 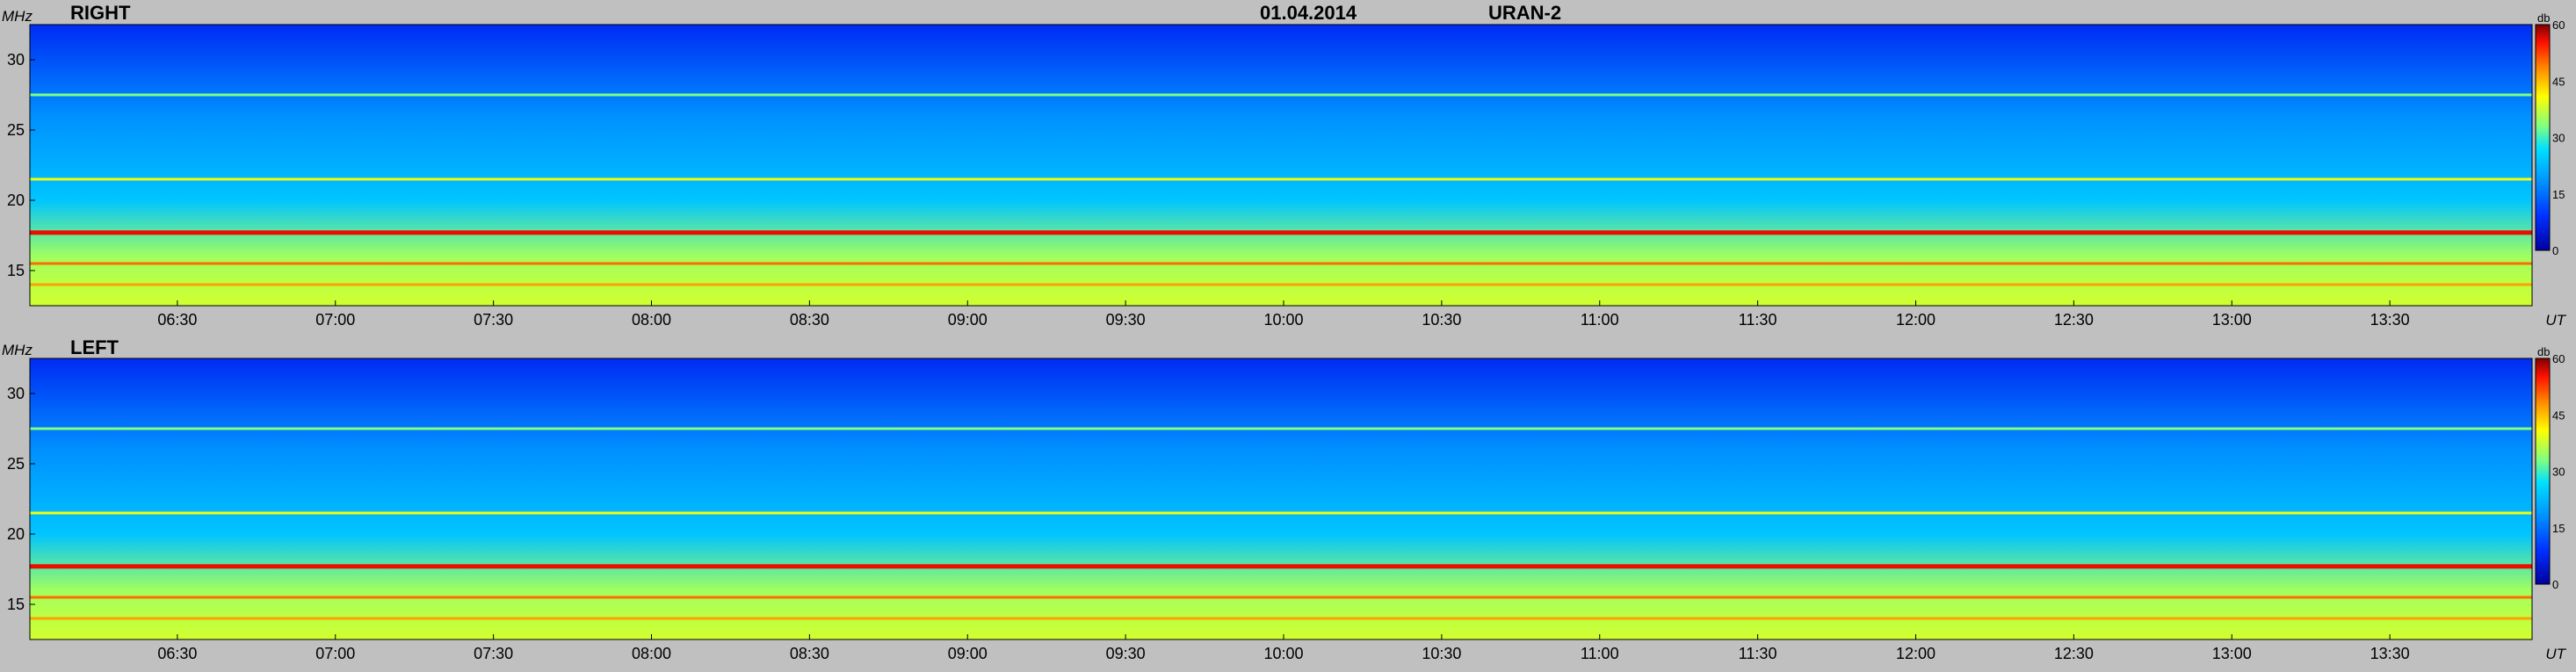 What do you see at coordinates (94, 347) in the screenshot?
I see `panel-label: LEFT` at bounding box center [94, 347].